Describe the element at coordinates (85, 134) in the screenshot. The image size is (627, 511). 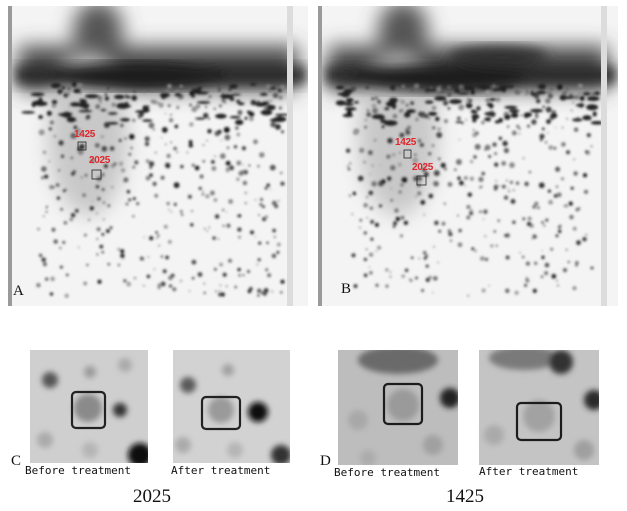
I see `spot-label-1425-a: 1425` at that location.